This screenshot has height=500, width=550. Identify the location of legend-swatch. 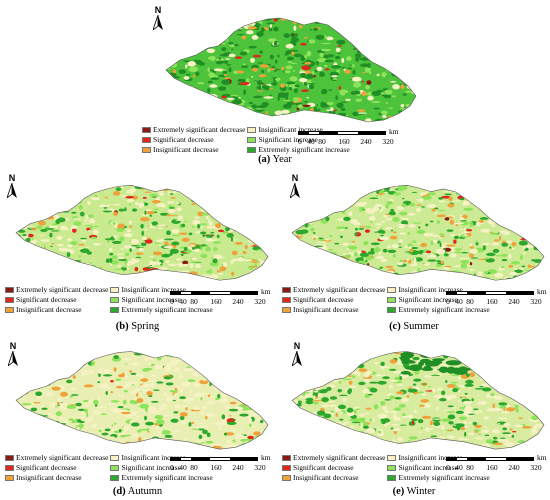
(9, 467).